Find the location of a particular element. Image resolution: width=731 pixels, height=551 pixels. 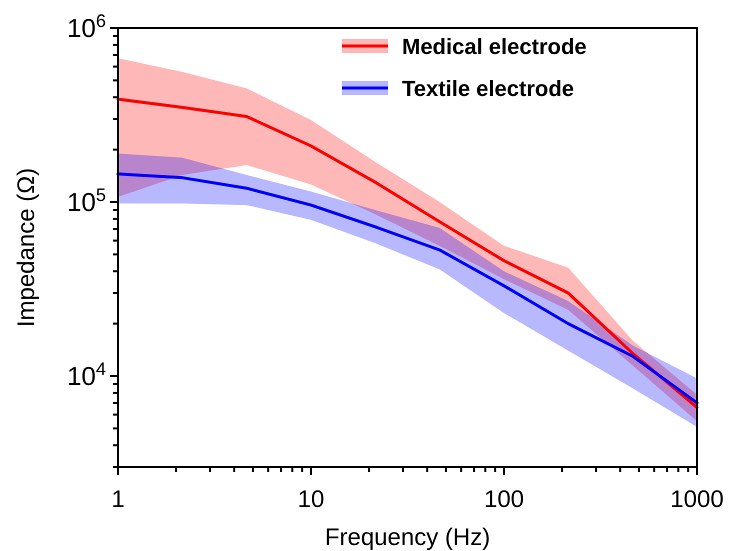

y-tick-label: 10$^{4}$ is located at coordinates (86, 375).